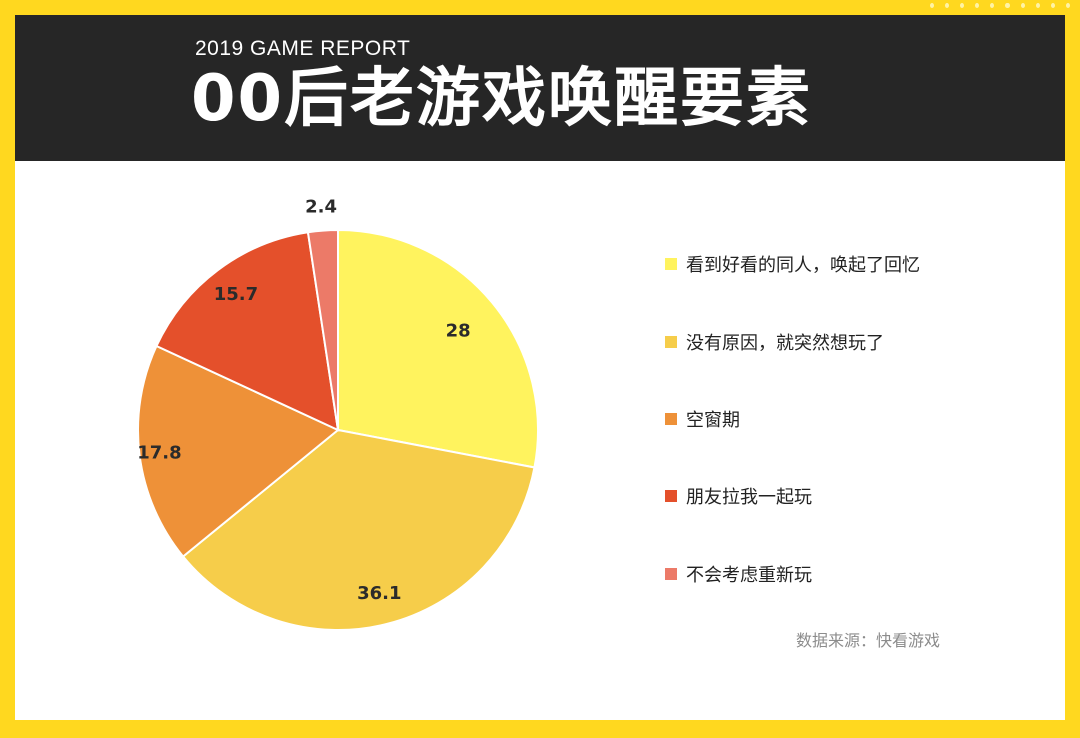  I want to click on legend-label: 没有原因，就突然想玩了, so click(785, 343).